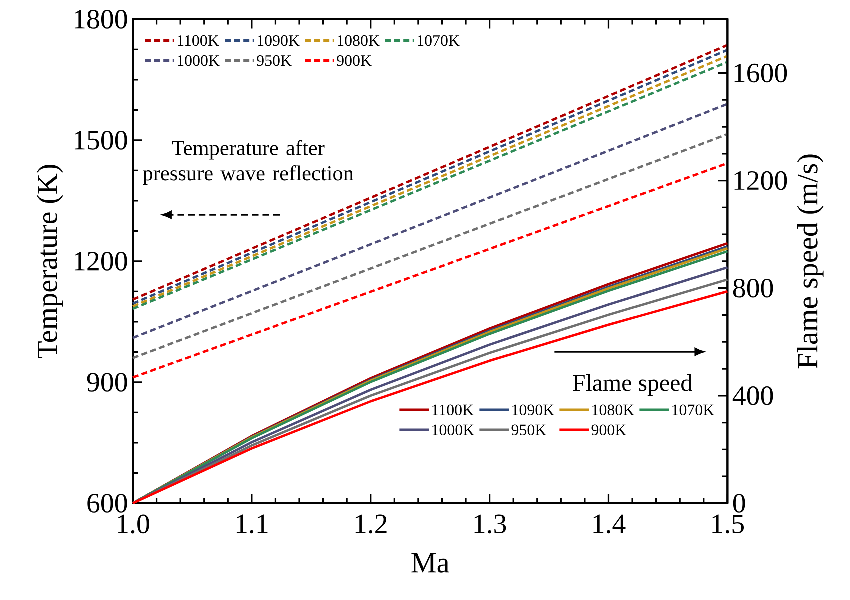 The image size is (850, 600). Describe the element at coordinates (252, 524) in the screenshot. I see `x-tick-label: 1.1` at that location.